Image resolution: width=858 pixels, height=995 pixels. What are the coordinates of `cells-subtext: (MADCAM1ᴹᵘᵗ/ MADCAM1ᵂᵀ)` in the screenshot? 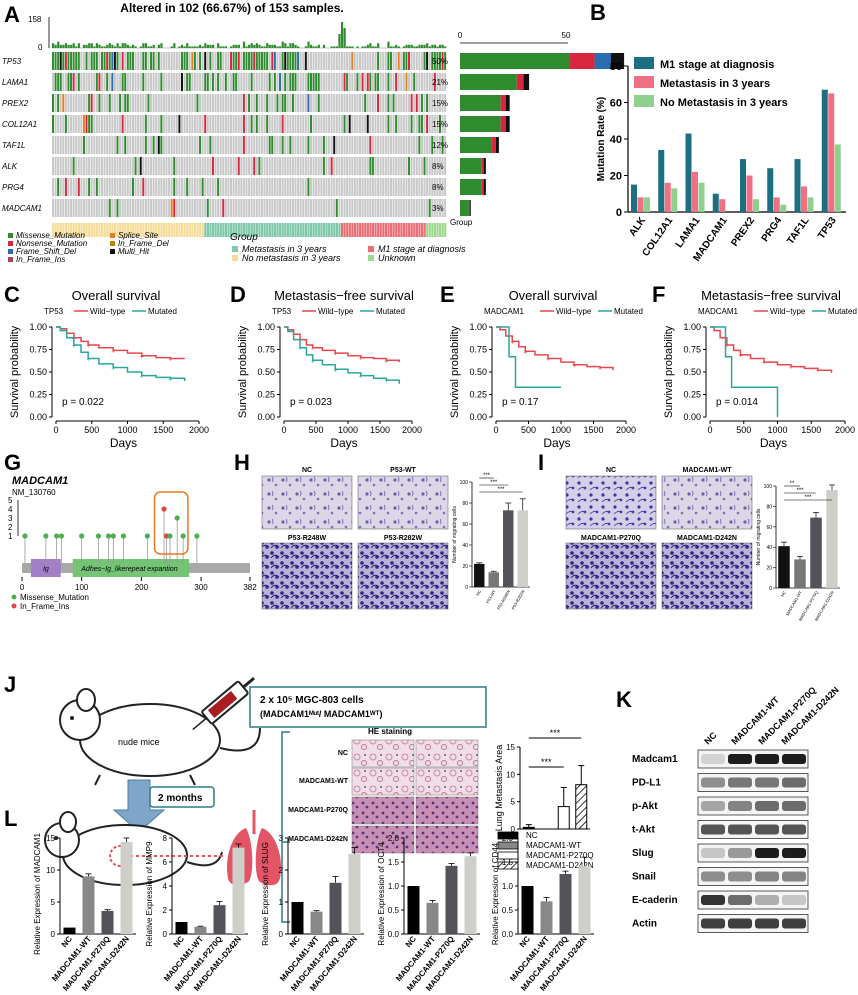 It's located at (321, 714).